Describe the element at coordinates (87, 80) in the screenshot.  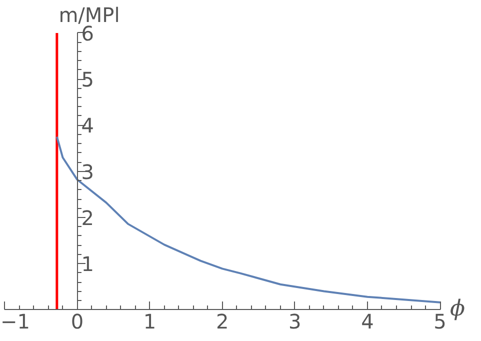
I see `y-tick-label: 5` at that location.